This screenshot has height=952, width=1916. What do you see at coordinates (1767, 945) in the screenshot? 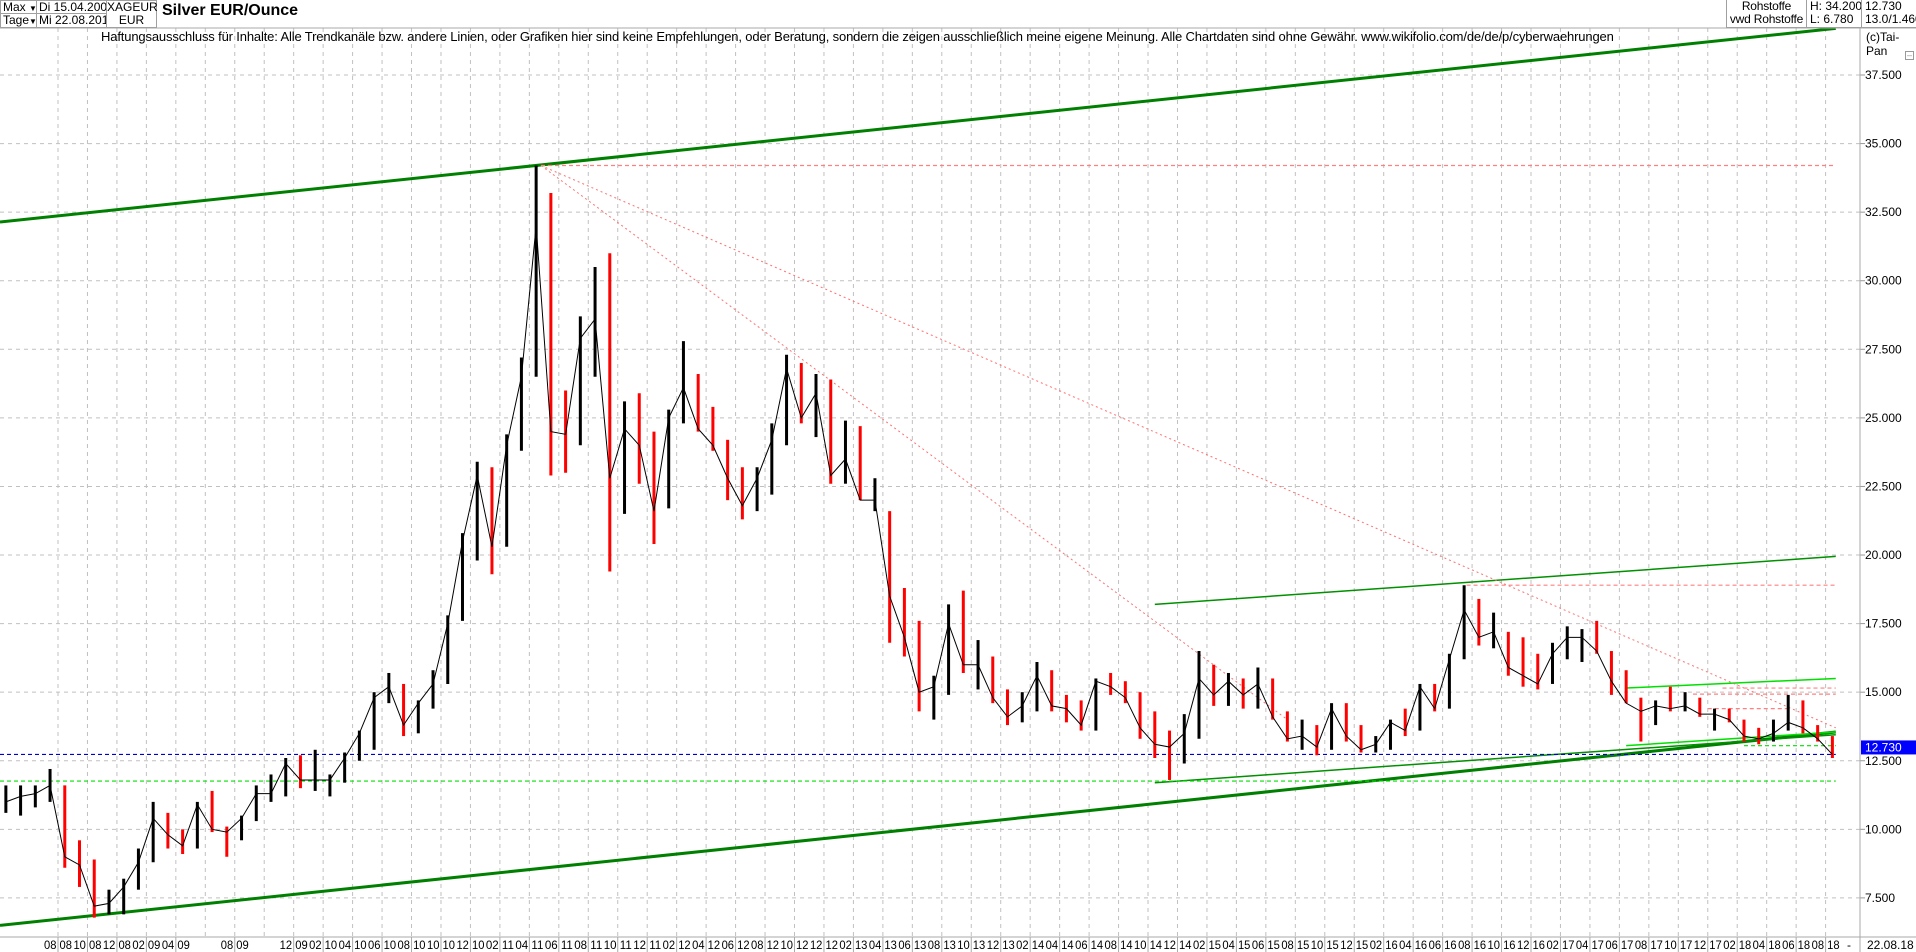
I see `x-tick-label: 04 18` at bounding box center [1767, 945].